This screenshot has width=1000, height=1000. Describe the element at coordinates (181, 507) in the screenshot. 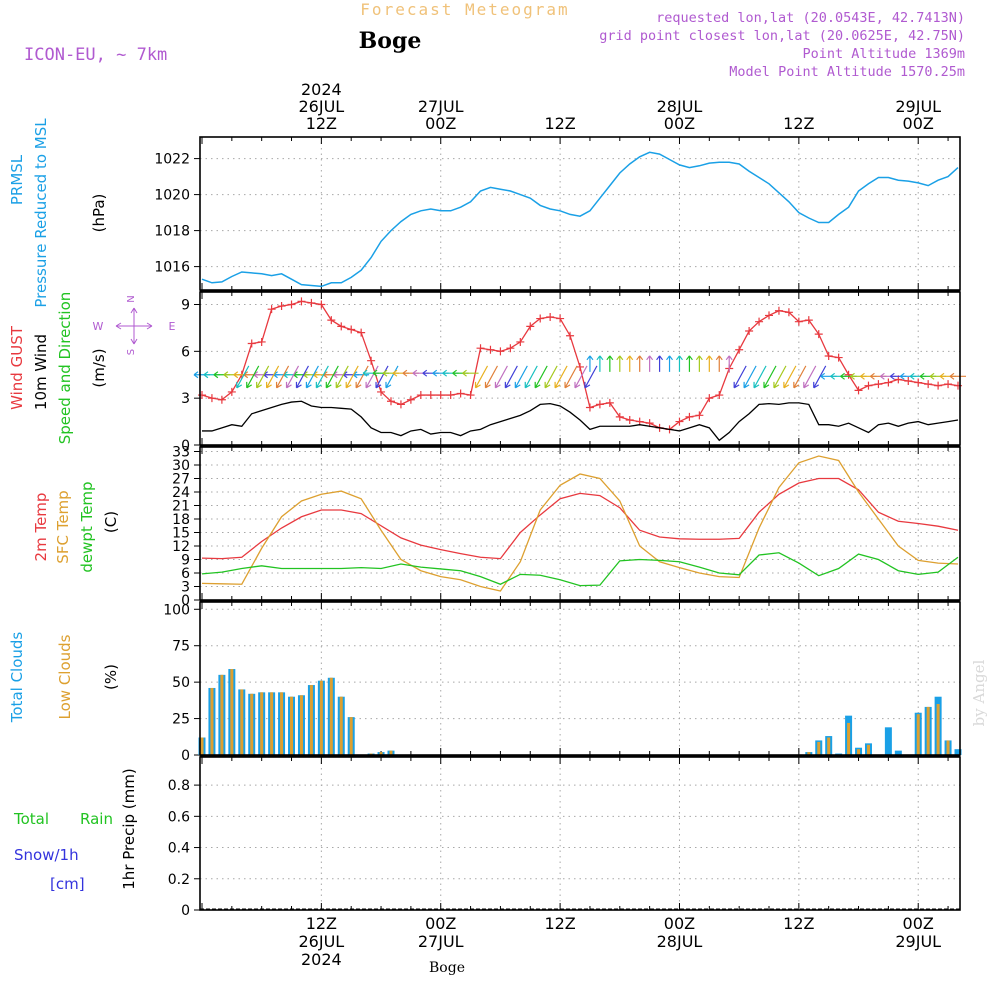

I see `y-tick-label: 21` at that location.